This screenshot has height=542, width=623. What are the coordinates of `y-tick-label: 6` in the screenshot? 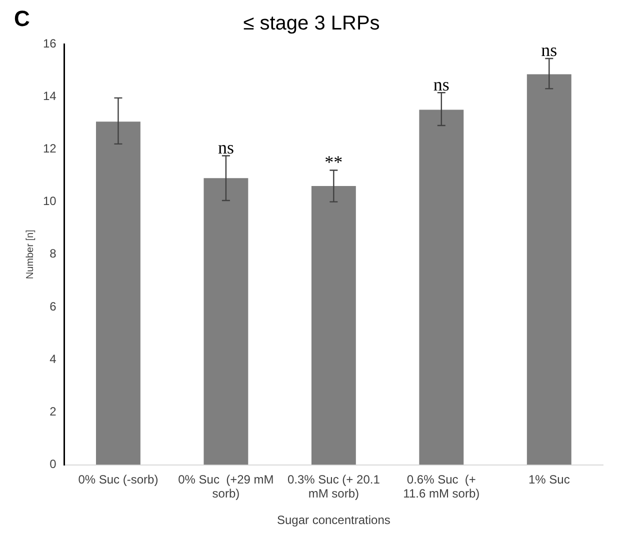 It's located at (53, 306).